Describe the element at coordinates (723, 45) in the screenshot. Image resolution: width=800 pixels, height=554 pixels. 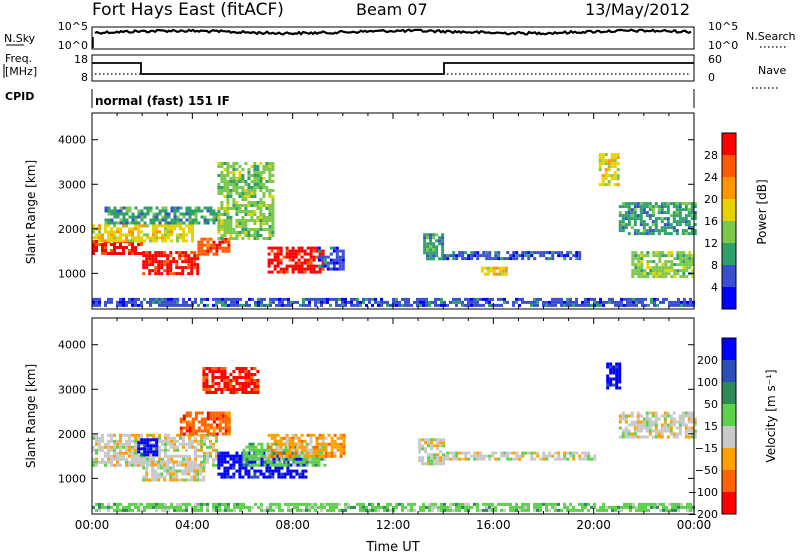
I see `nsearch-tick-bottom: 10^0` at that location.